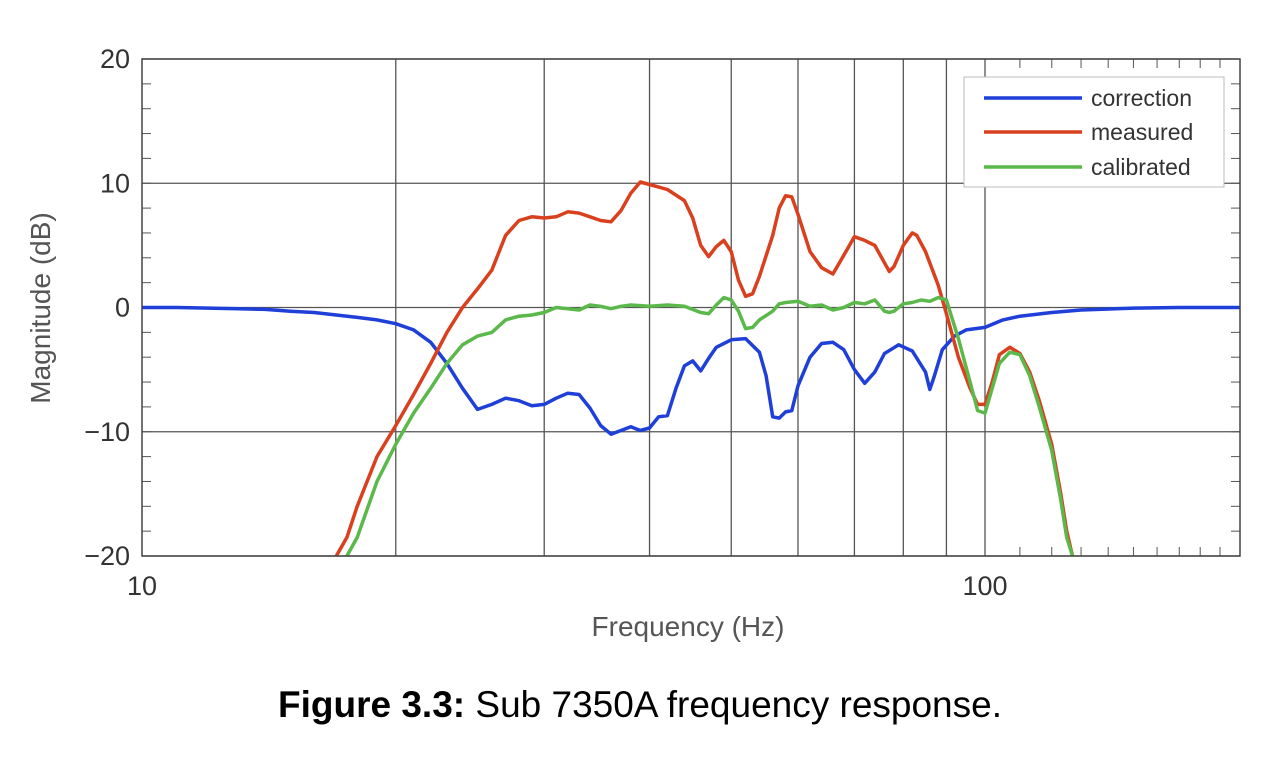 This screenshot has width=1280, height=757. Describe the element at coordinates (1141, 167) in the screenshot. I see `legend-label-calibrated: calibrated` at that location.